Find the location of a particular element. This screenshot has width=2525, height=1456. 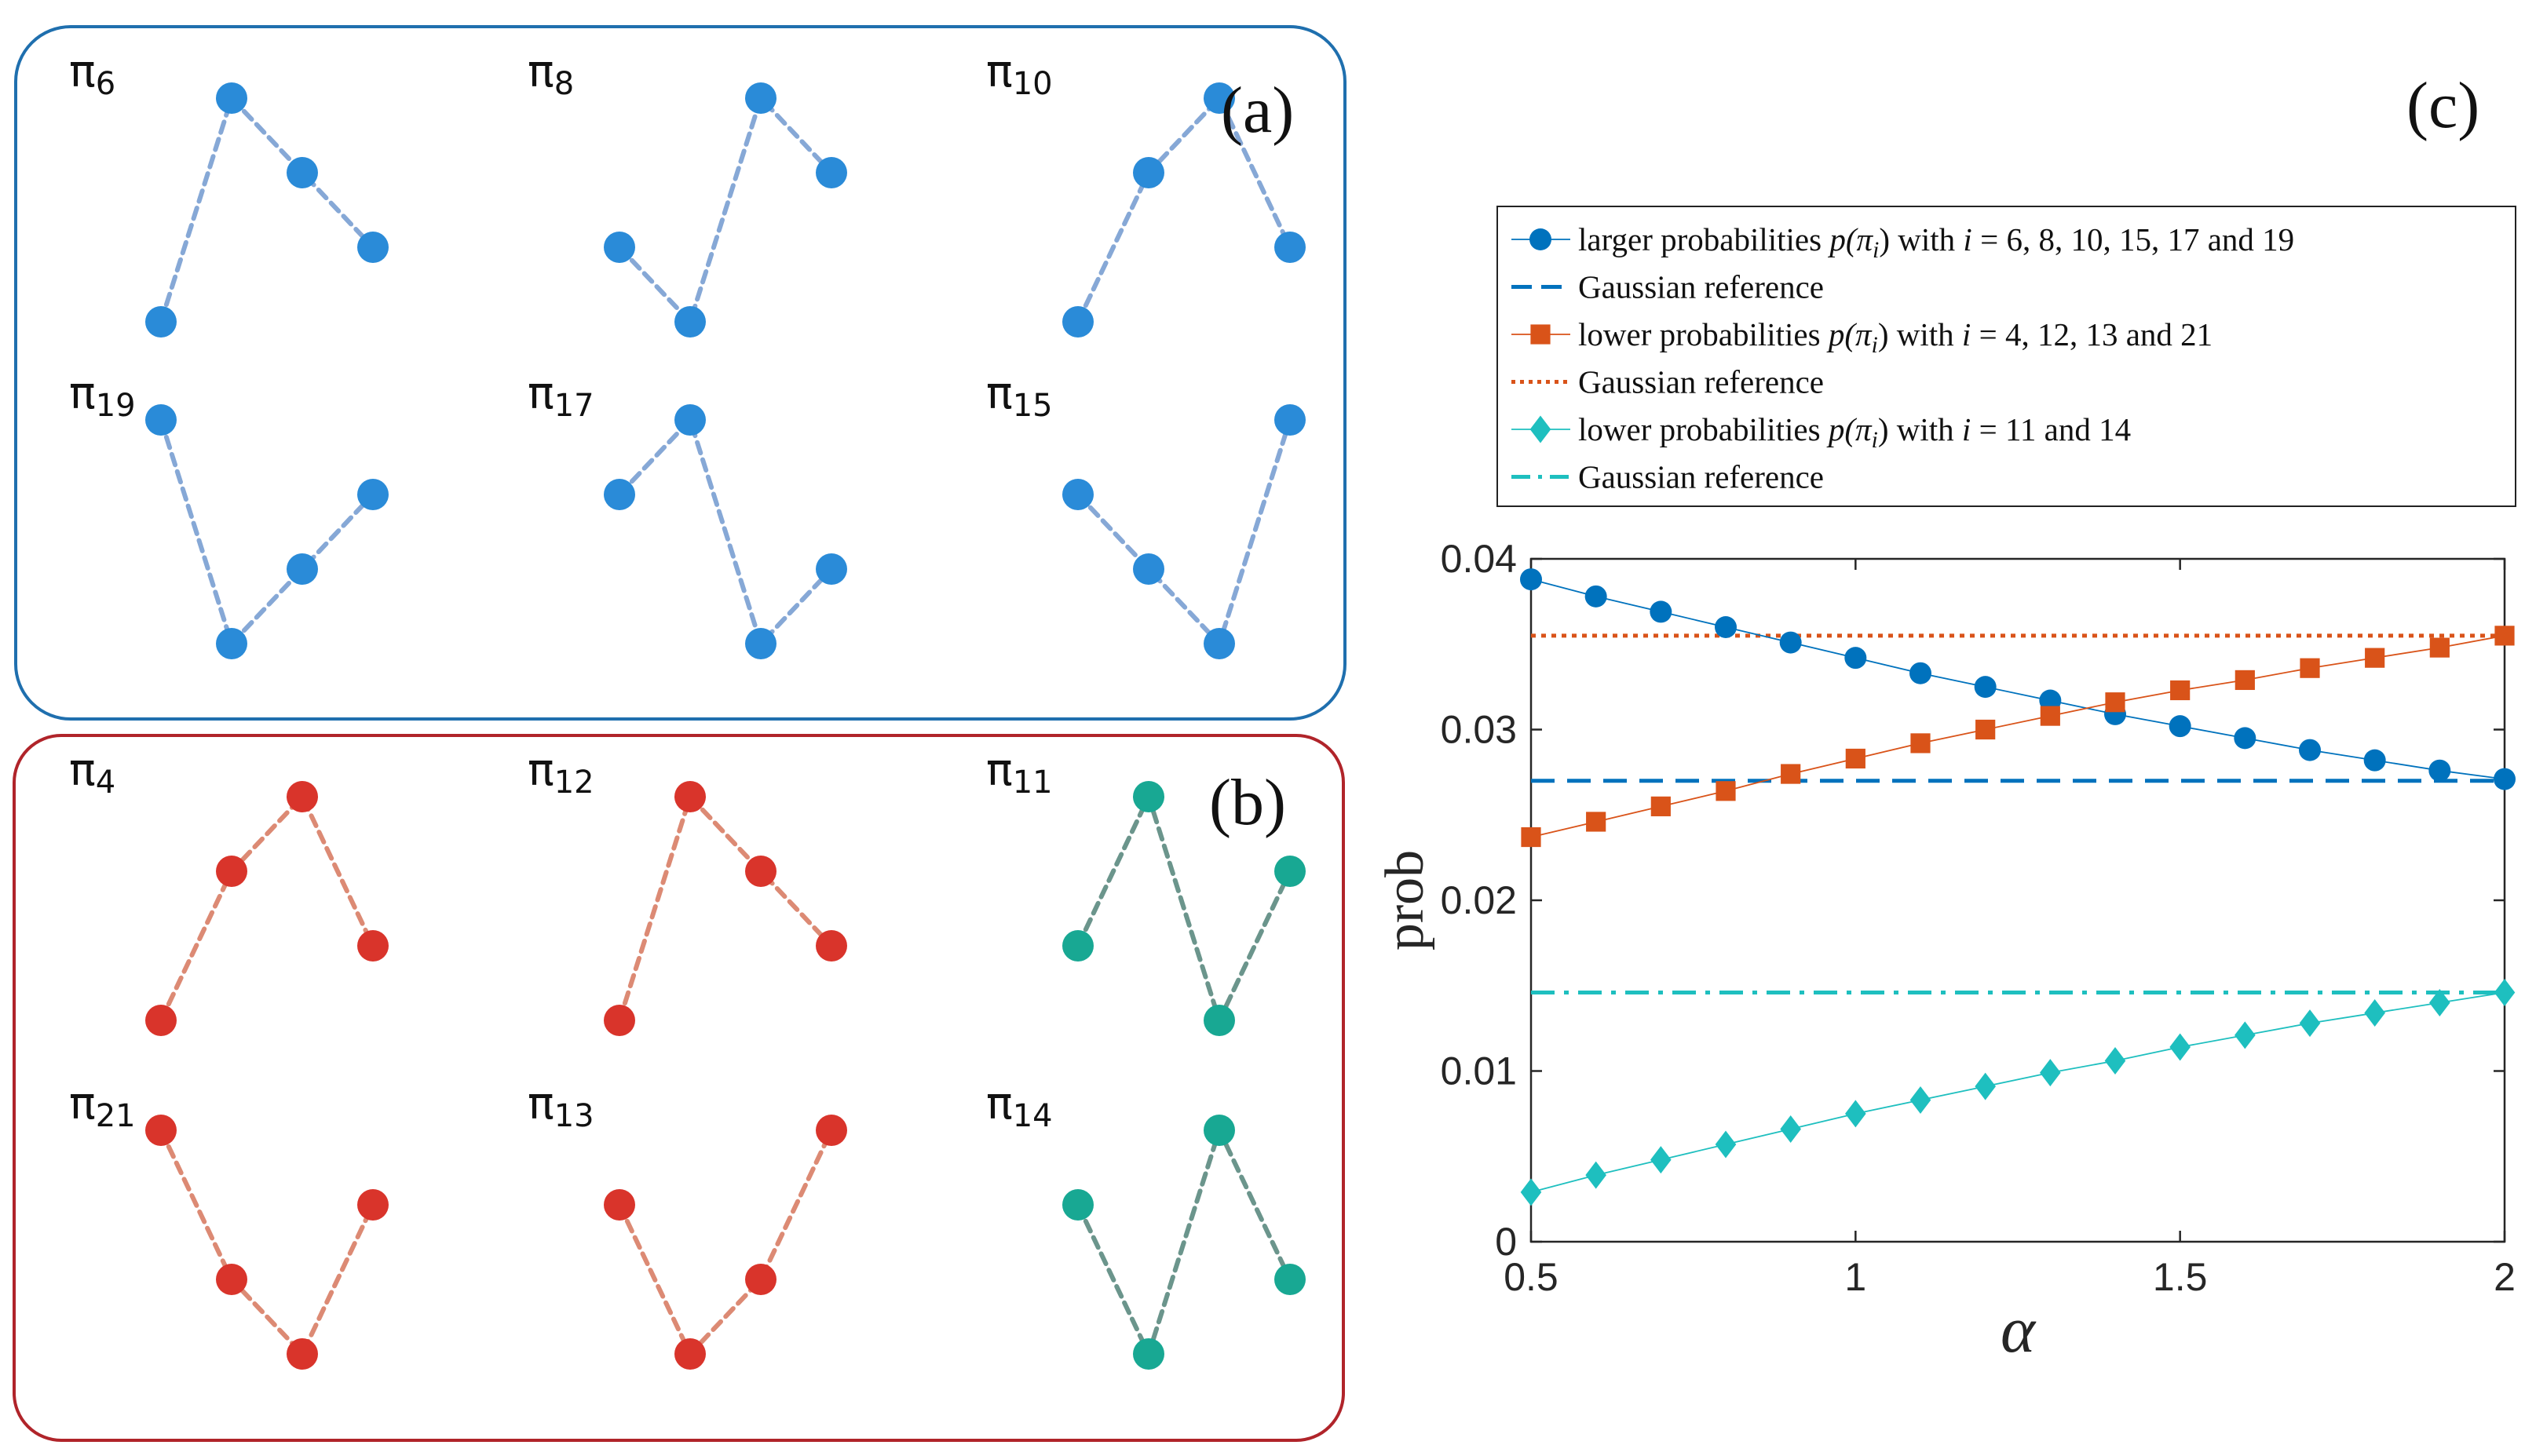

pattern-subscript: 6 is located at coordinates (105, 84).